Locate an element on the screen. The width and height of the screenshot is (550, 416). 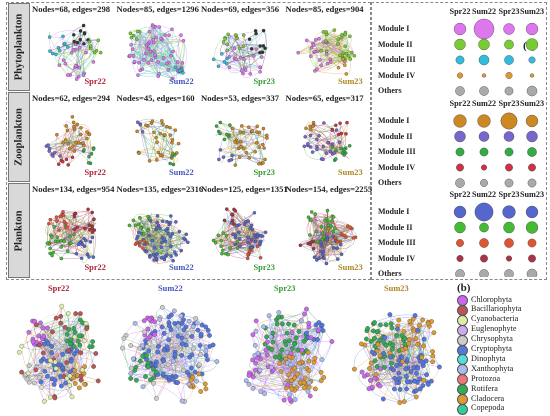
row-label-plankton: Plankton is located at coordinates (19, 230).